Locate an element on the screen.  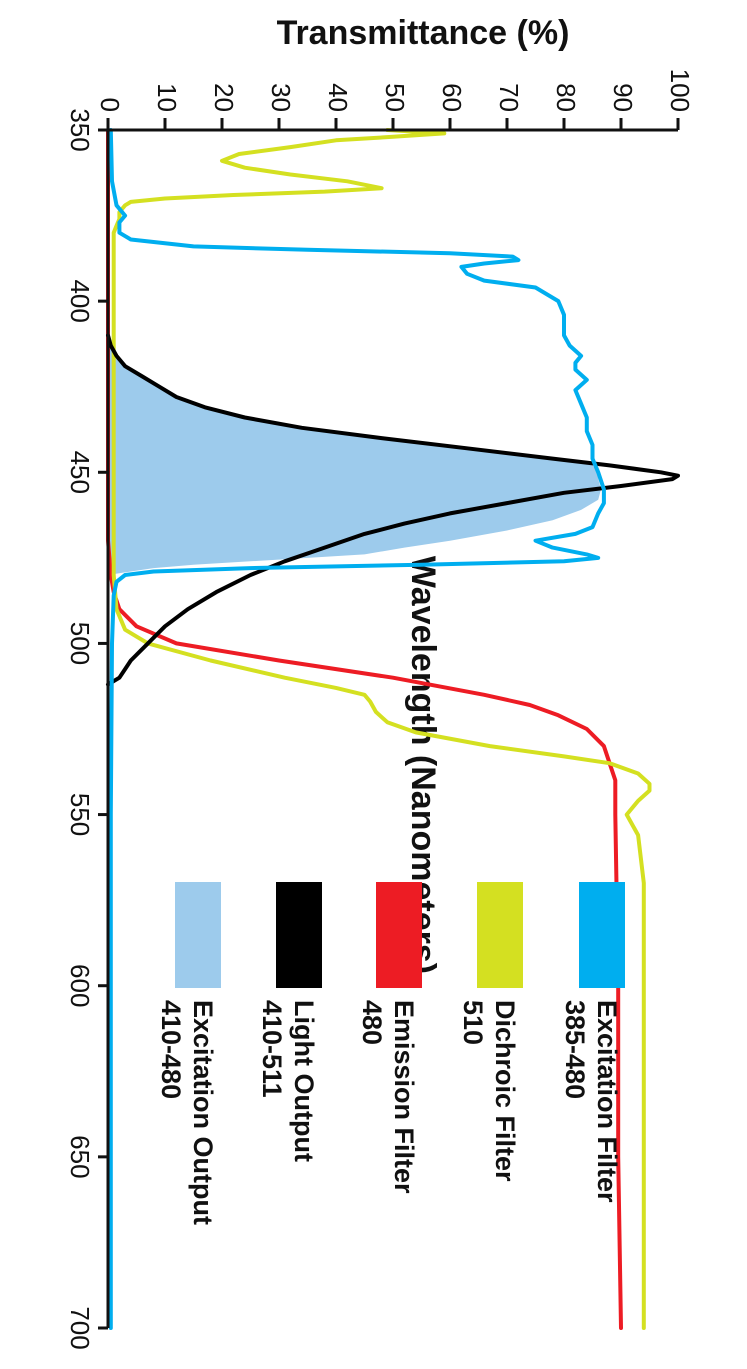
x-tick-label: 400 is located at coordinates (80, 300).